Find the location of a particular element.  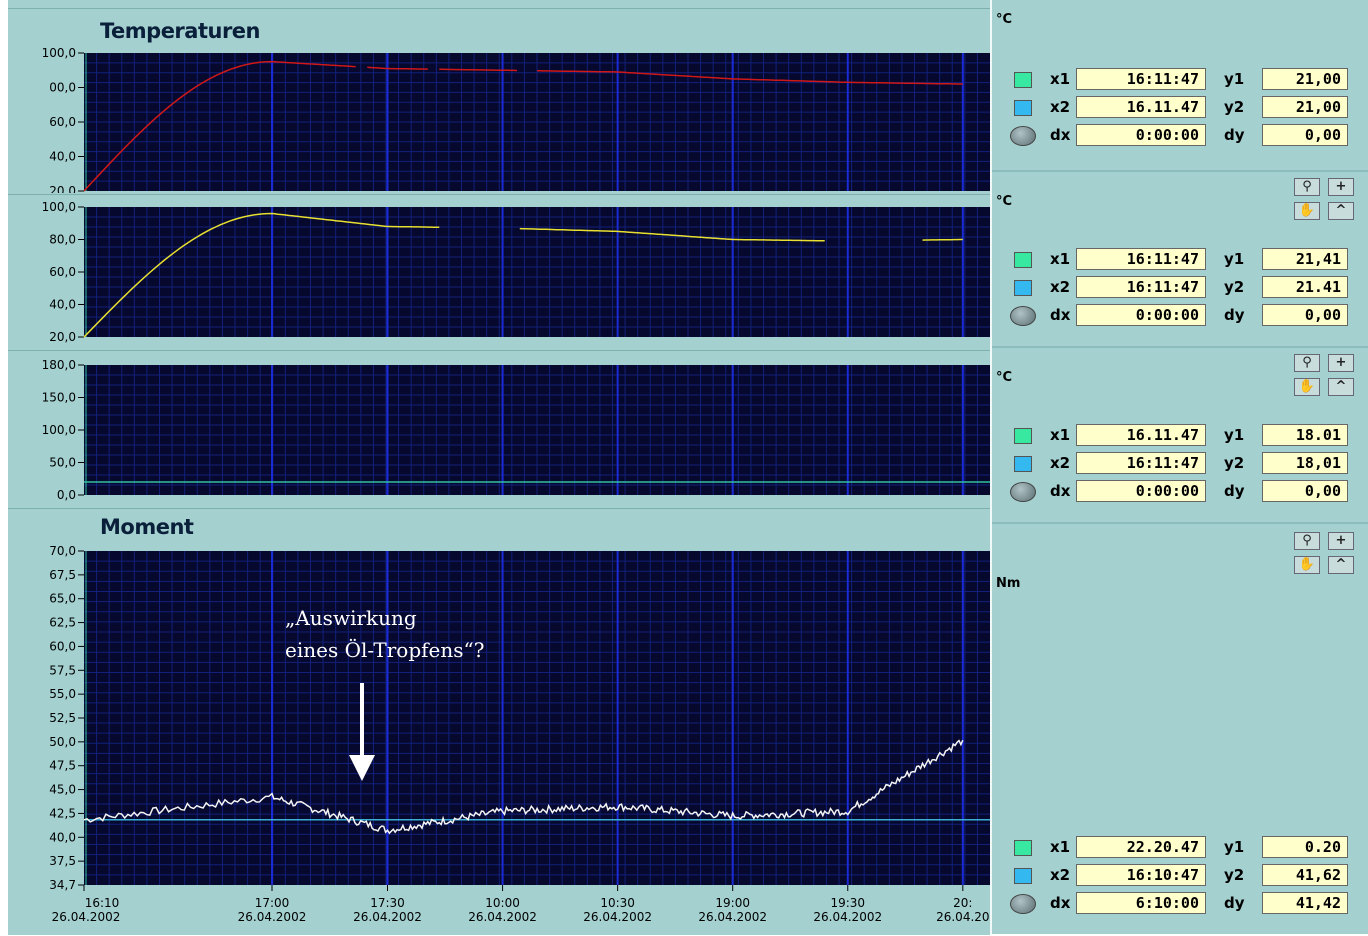

temperature-plot-2: 100,0 80,0 60,0 40,0 20,0 is located at coordinates (499, 272).